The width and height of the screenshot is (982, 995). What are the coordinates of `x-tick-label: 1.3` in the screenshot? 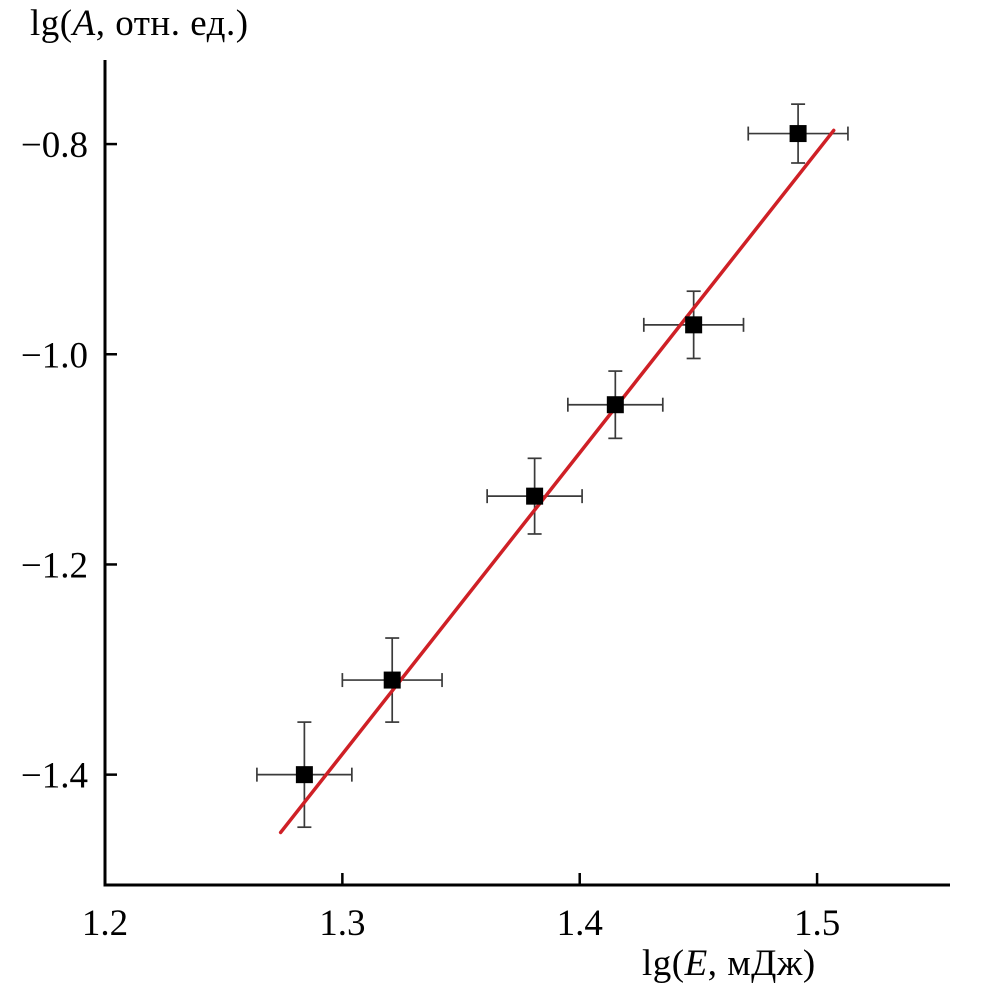 It's located at (342, 923).